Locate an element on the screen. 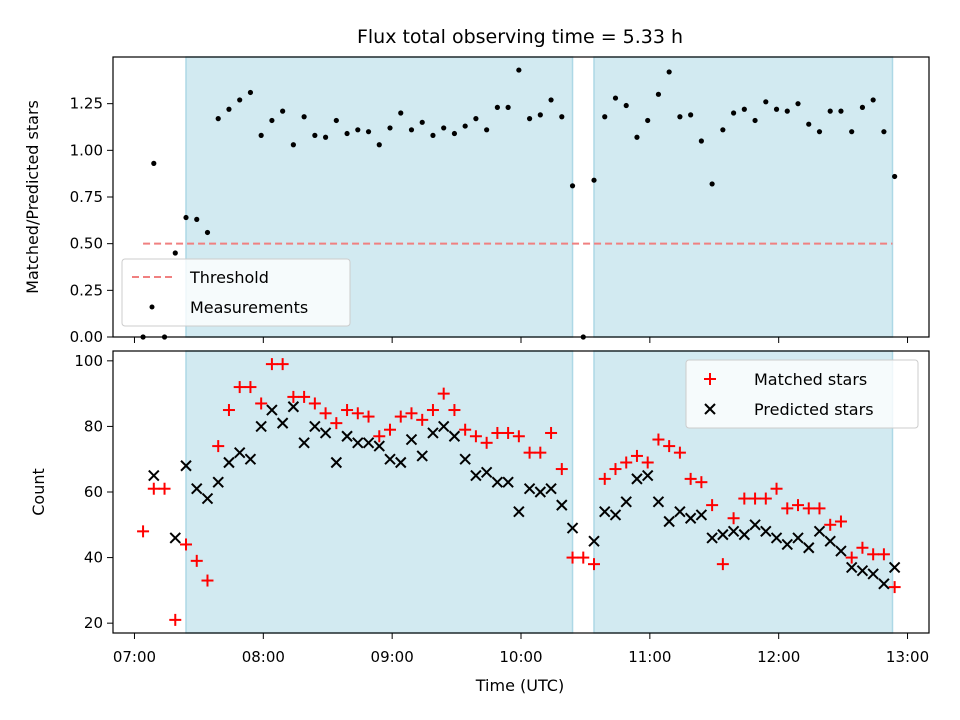 Image resolution: width=960 pixels, height=720 pixels. y-tick-label: 80 is located at coordinates (93, 426).